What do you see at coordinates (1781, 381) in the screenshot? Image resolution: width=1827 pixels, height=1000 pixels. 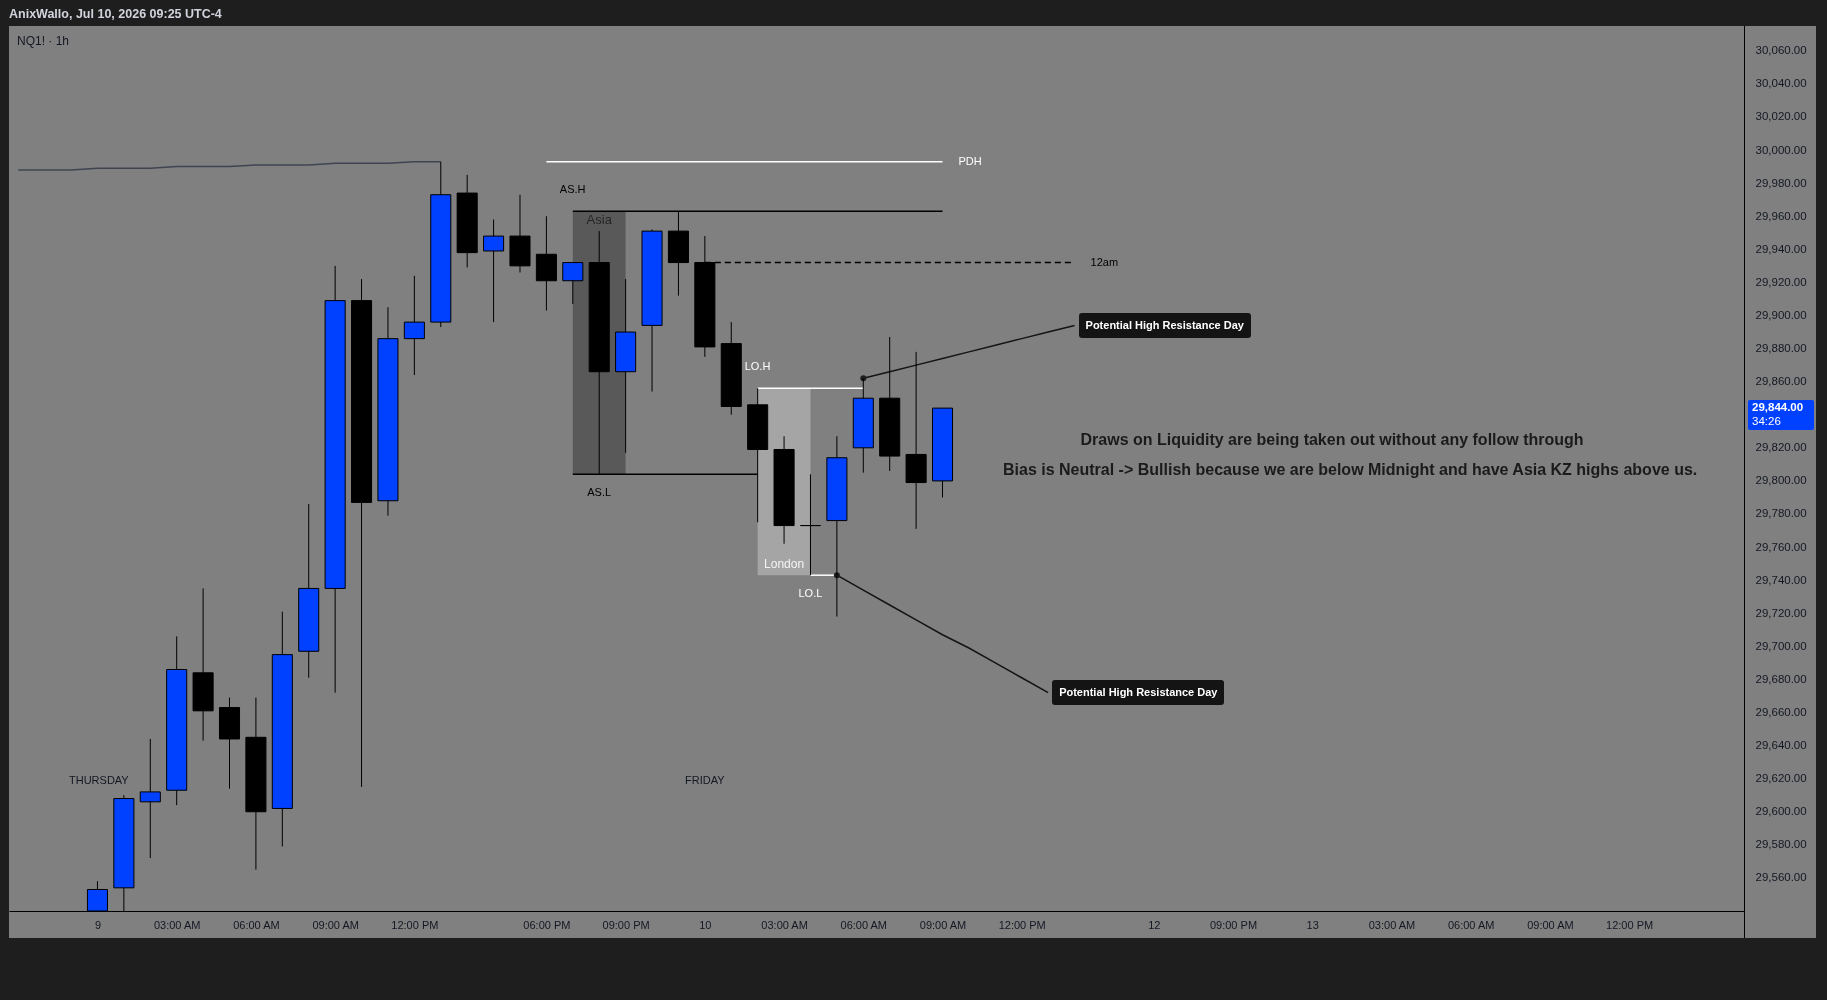 I see `y-tick-label: 29,860.00` at bounding box center [1781, 381].